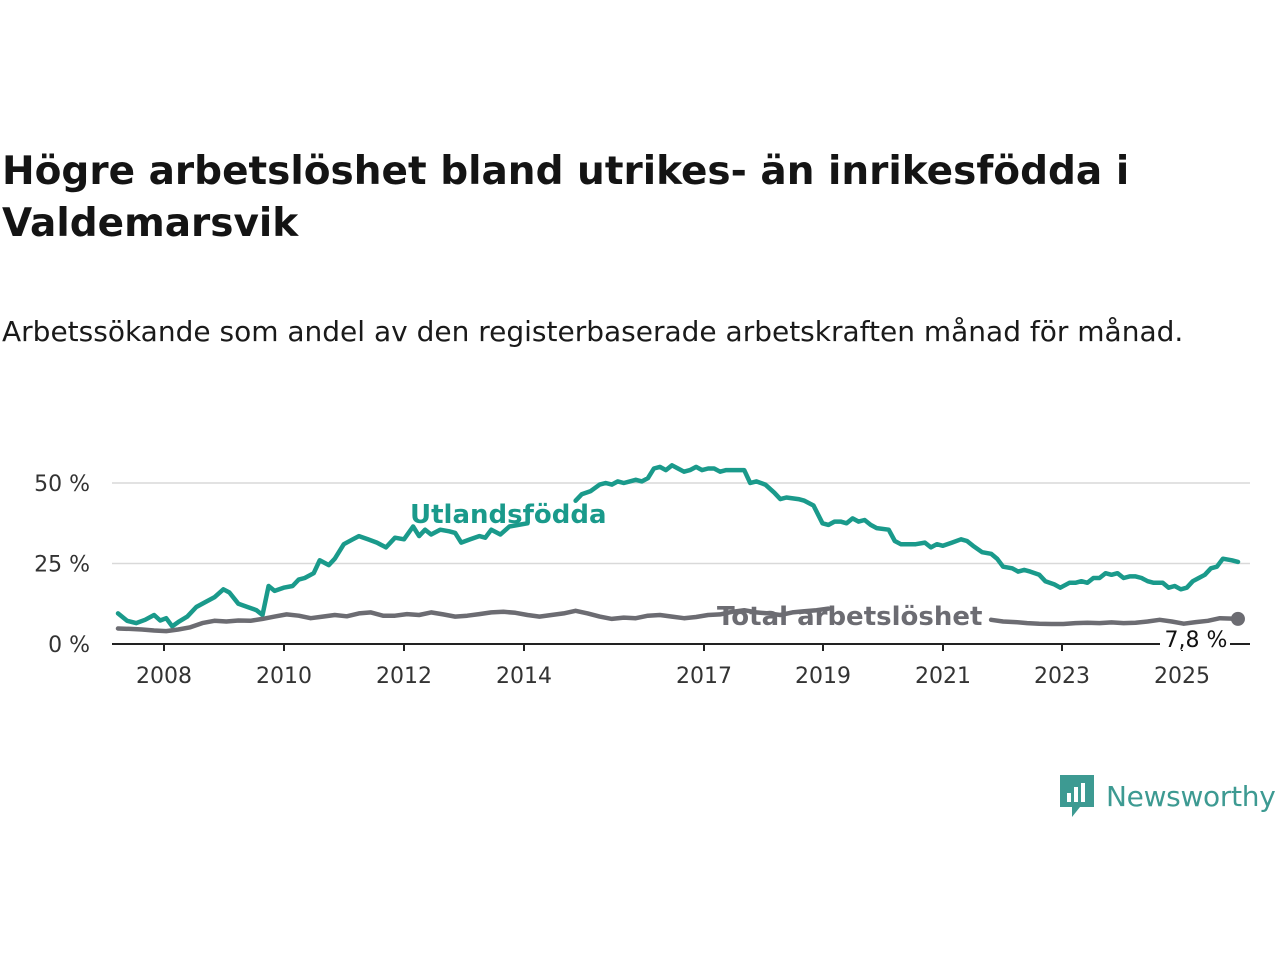 The image size is (1280, 960). I want to click on series-labels: Utlandsfödda Total arbetslöshet 7,8 %, so click(827, 576).